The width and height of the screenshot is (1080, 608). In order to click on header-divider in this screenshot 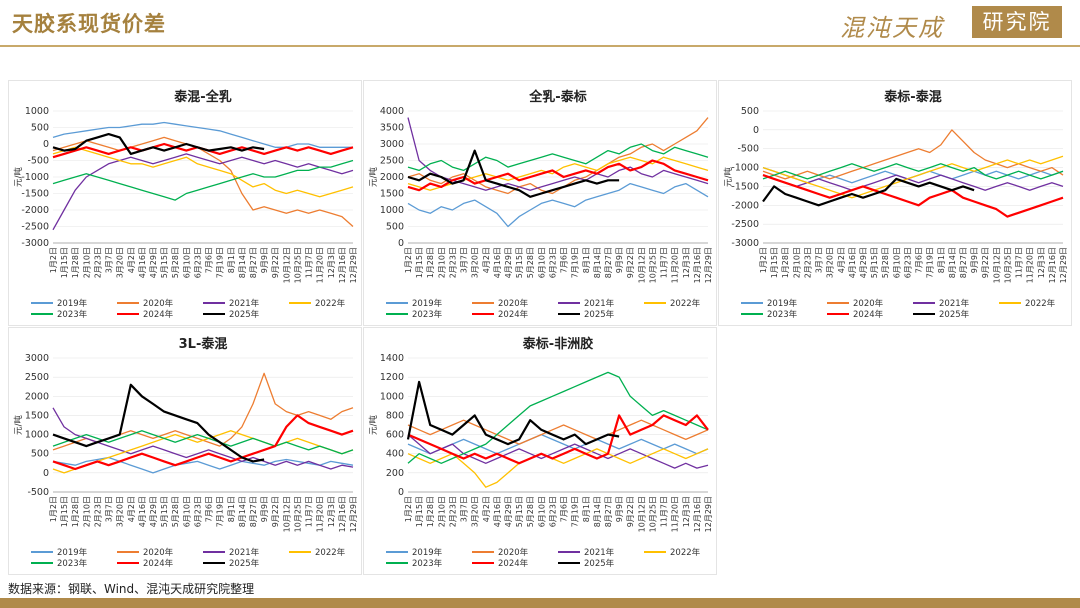, I will do `click(540, 46)`.